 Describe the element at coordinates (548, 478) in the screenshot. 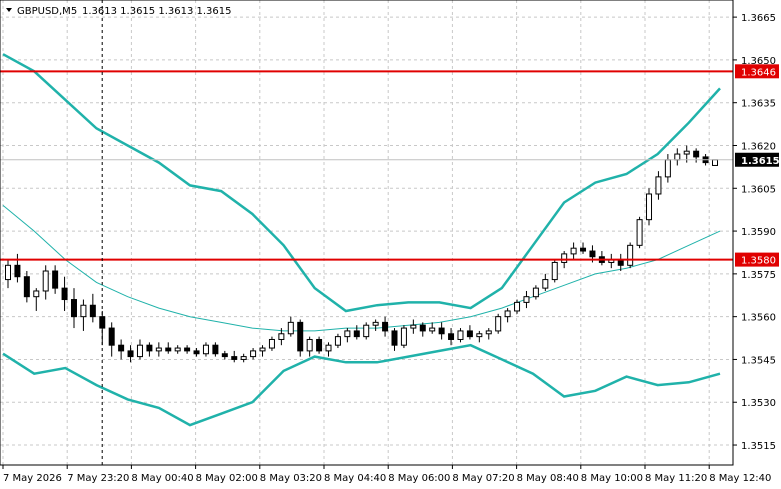

I see `x-tick-label: 8 May 08:40` at that location.